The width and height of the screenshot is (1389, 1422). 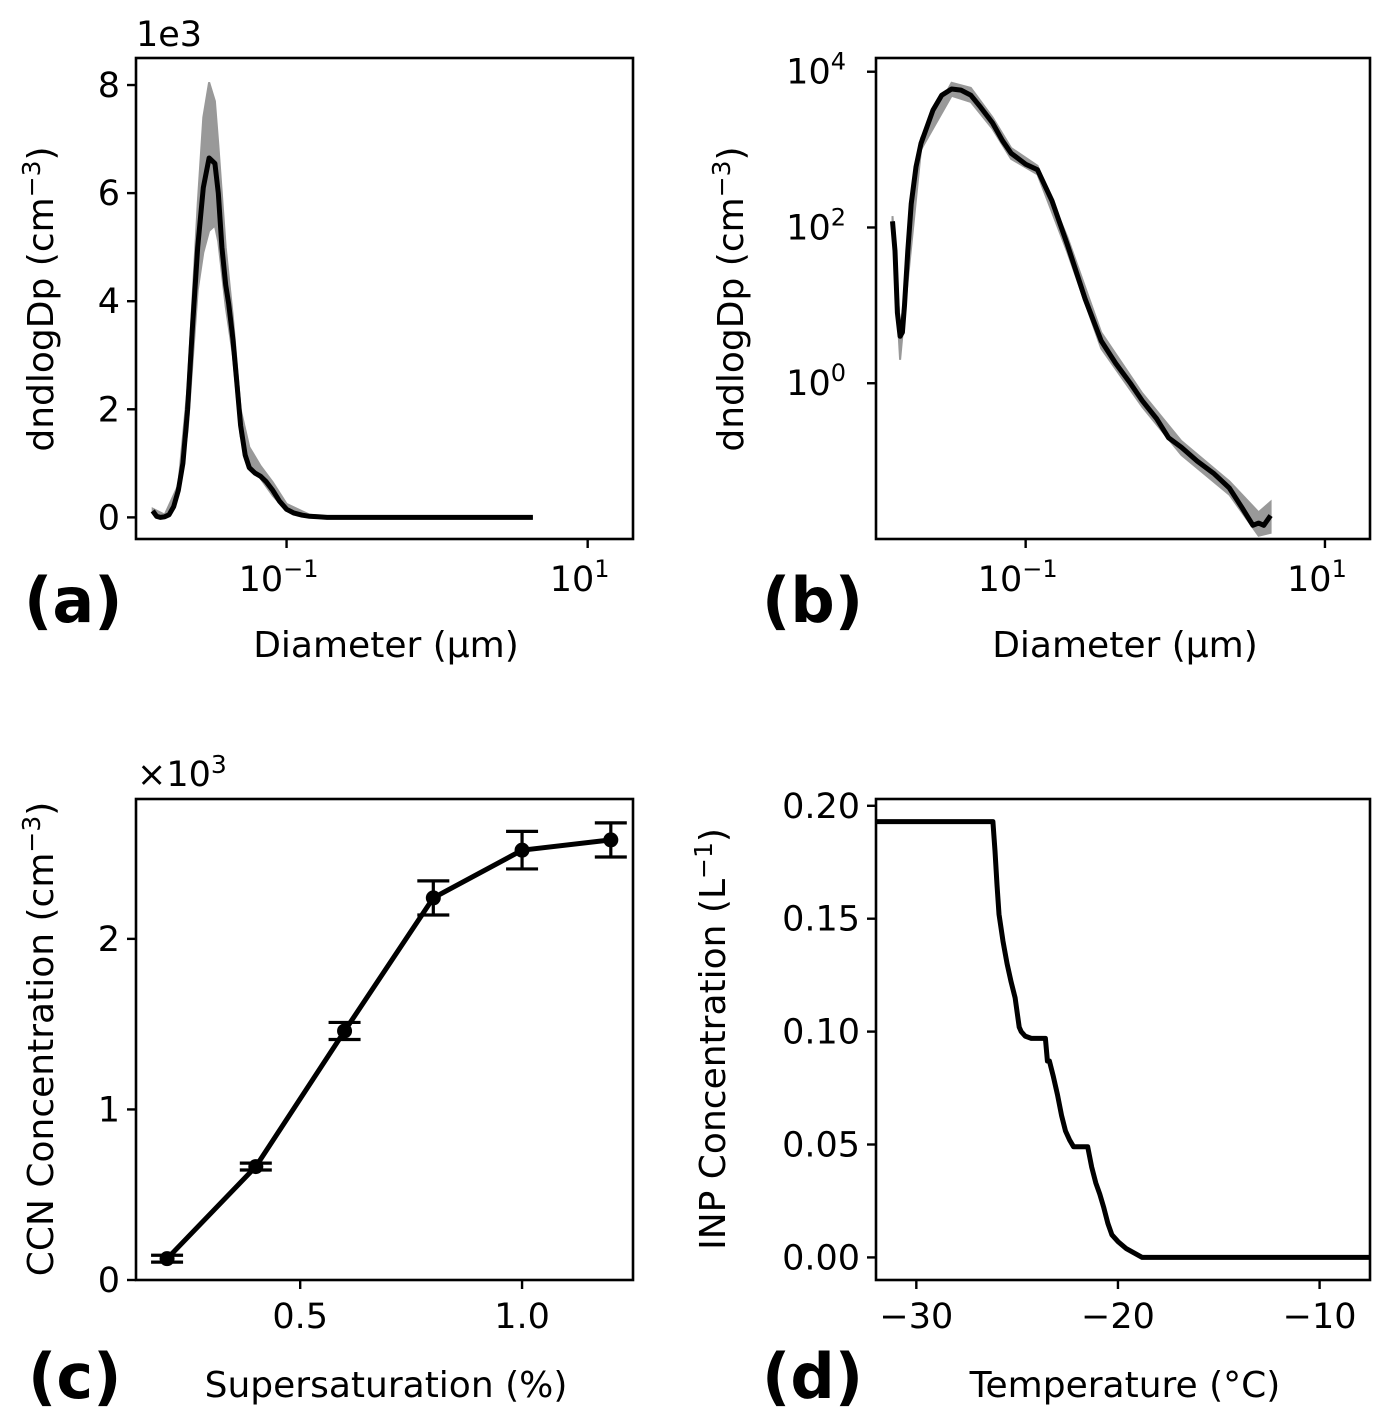 I want to click on y-label-b-main: dndlogDp (cm, so click(x=731, y=324).